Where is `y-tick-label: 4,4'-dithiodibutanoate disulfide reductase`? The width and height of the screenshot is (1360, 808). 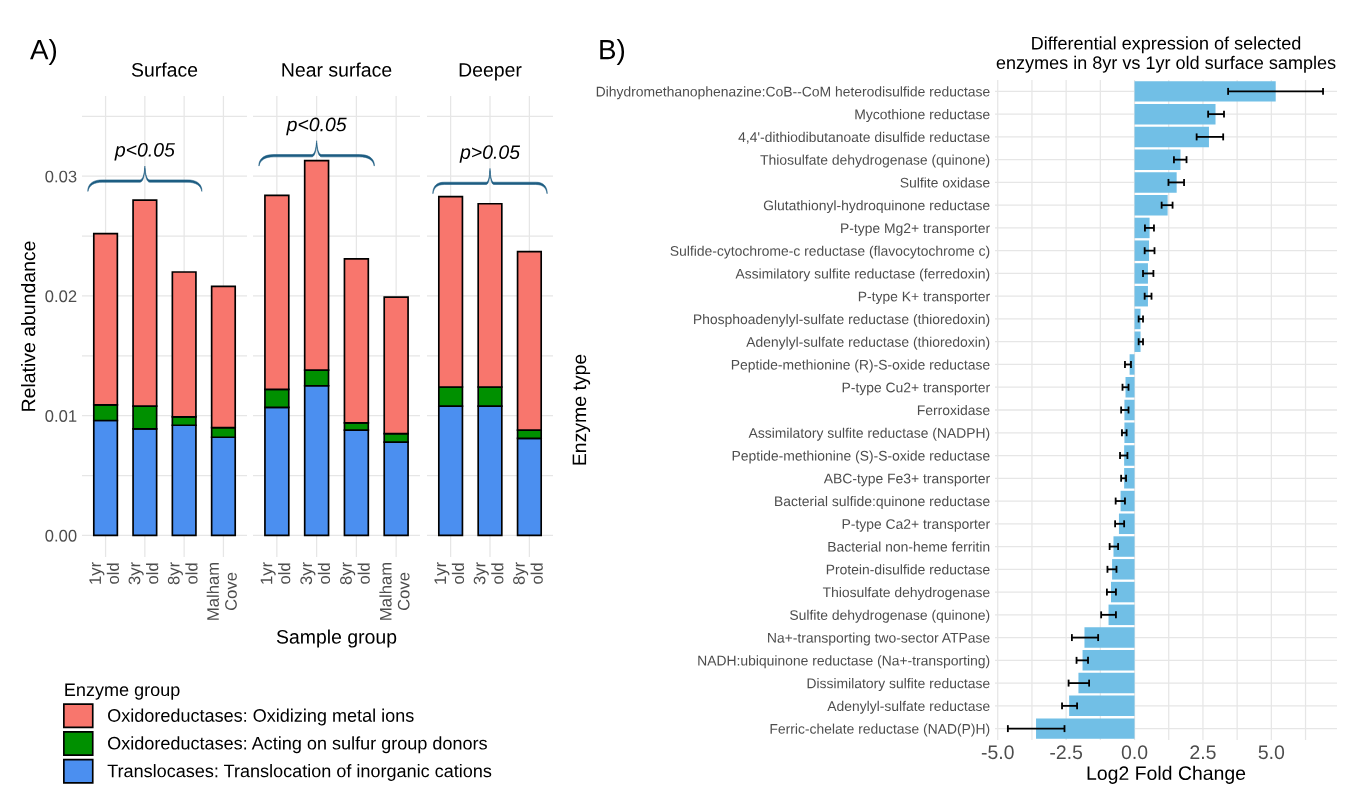
y-tick-label: 4,4'-dithiodibutanoate disulfide reductase is located at coordinates (864, 137).